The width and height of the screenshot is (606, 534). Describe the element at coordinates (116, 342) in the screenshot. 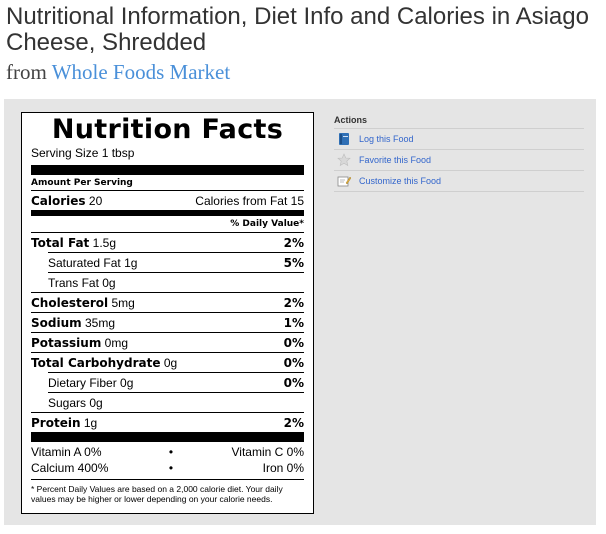

I see `nutrient-amount: 0mg` at that location.